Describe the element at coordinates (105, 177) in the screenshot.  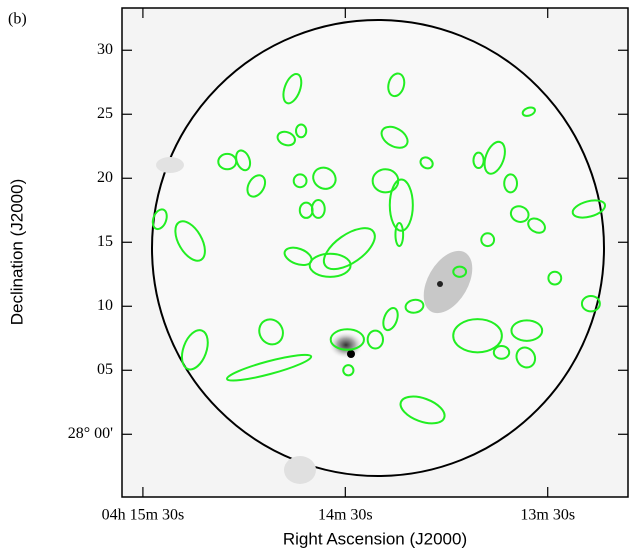
I see `y-tick-label: 20` at that location.